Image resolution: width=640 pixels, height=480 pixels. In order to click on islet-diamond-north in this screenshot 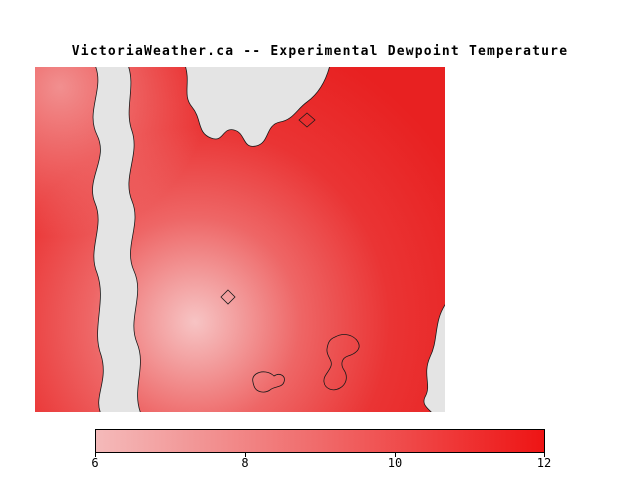, I will do `click(307, 120)`.